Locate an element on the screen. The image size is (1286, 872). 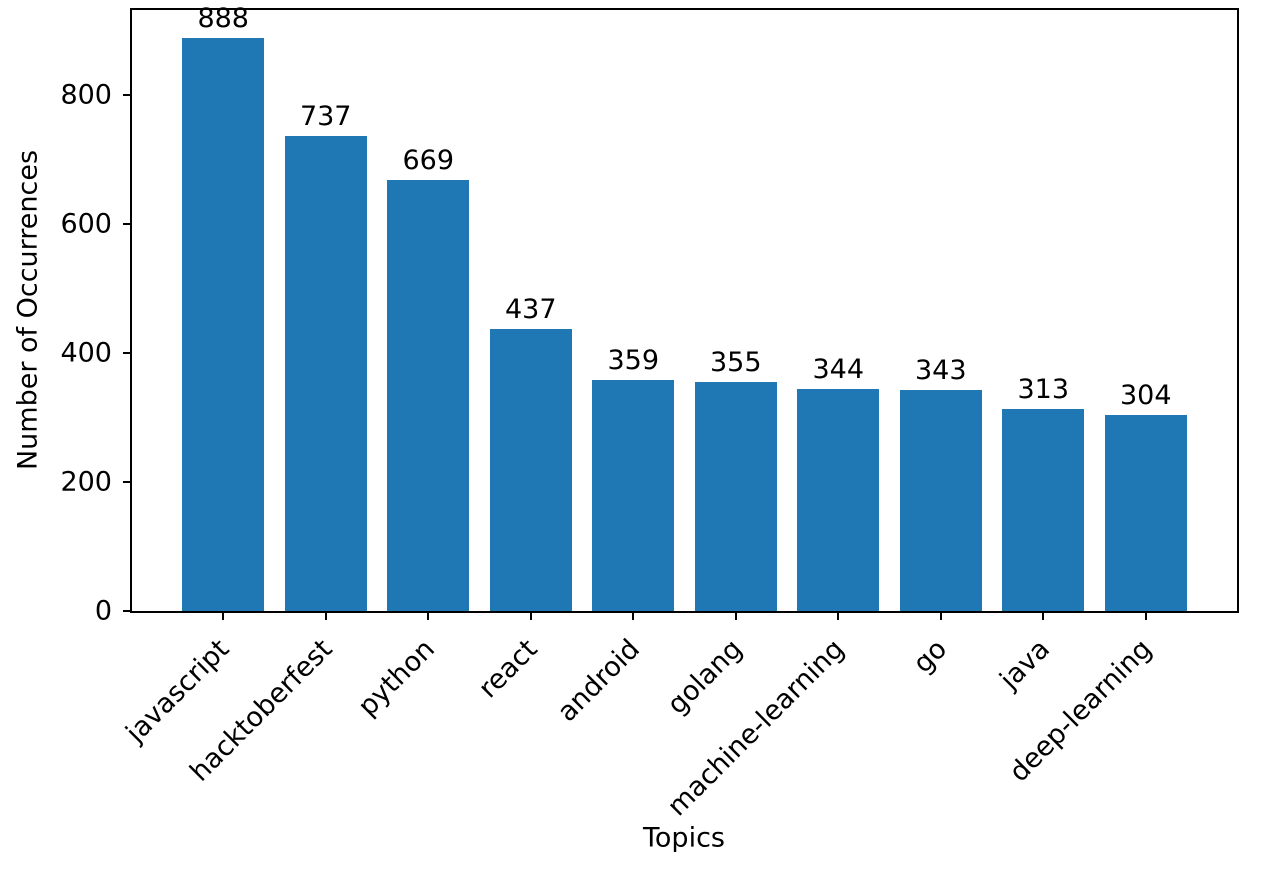
y-tick-label: 600 is located at coordinates (86, 224).